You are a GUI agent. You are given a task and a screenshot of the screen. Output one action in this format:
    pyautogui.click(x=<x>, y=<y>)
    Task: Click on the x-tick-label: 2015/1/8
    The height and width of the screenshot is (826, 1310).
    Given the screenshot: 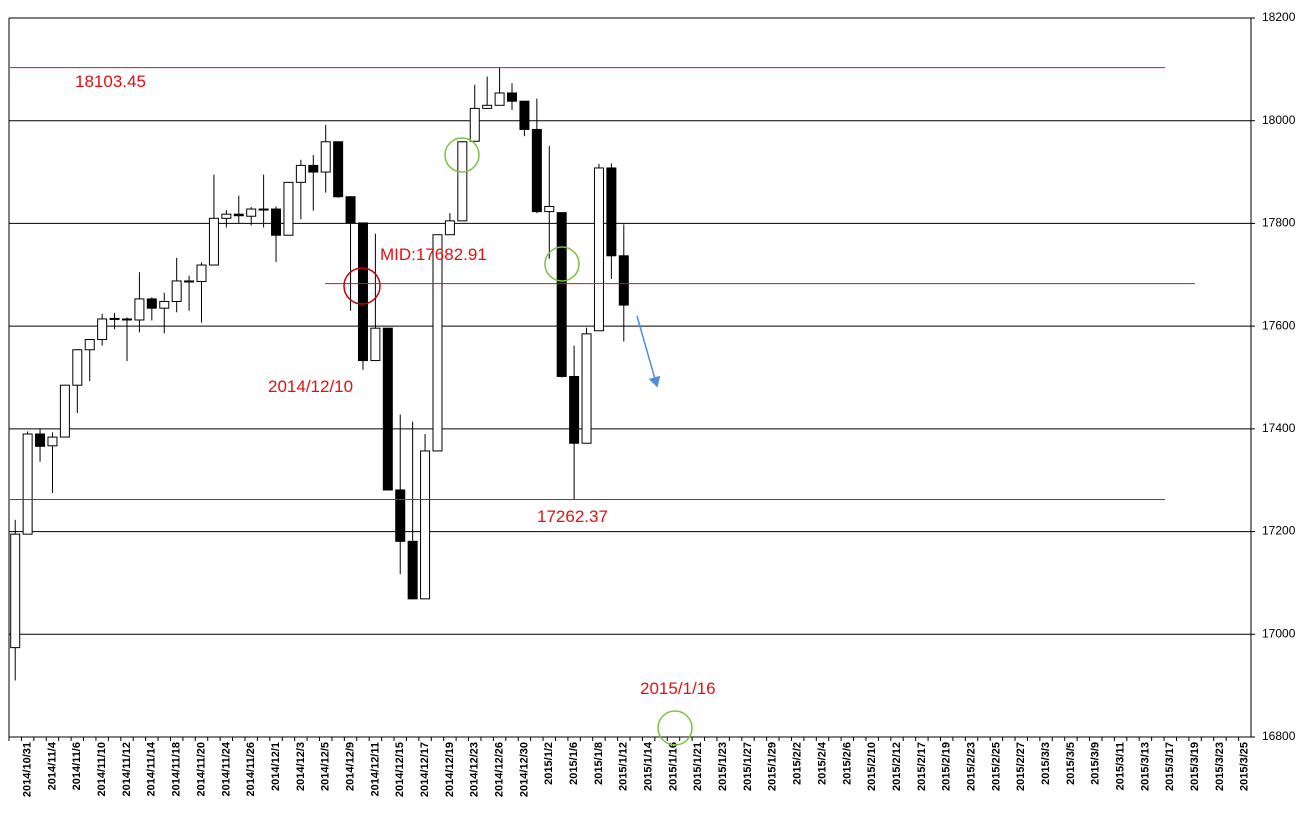 What is the action you would take?
    pyautogui.click(x=599, y=763)
    